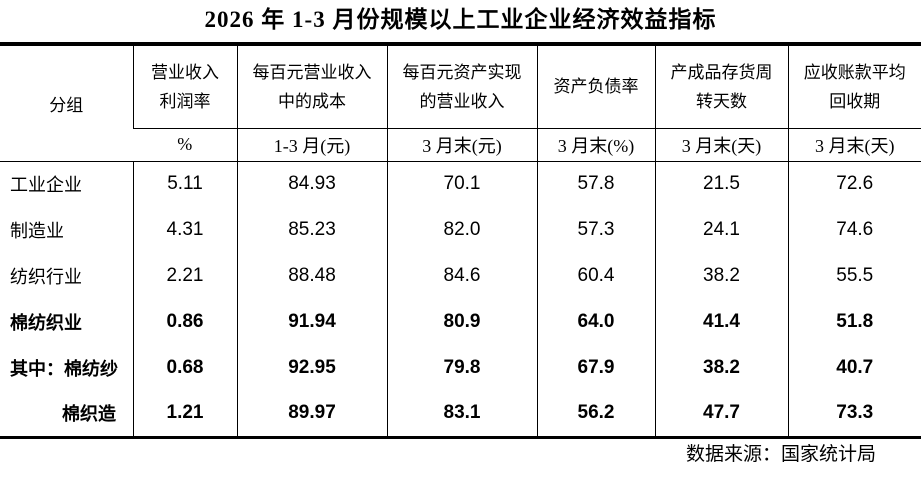 The width and height of the screenshot is (921, 479). Describe the element at coordinates (89, 414) in the screenshot. I see `row-label: 棉织造` at that location.